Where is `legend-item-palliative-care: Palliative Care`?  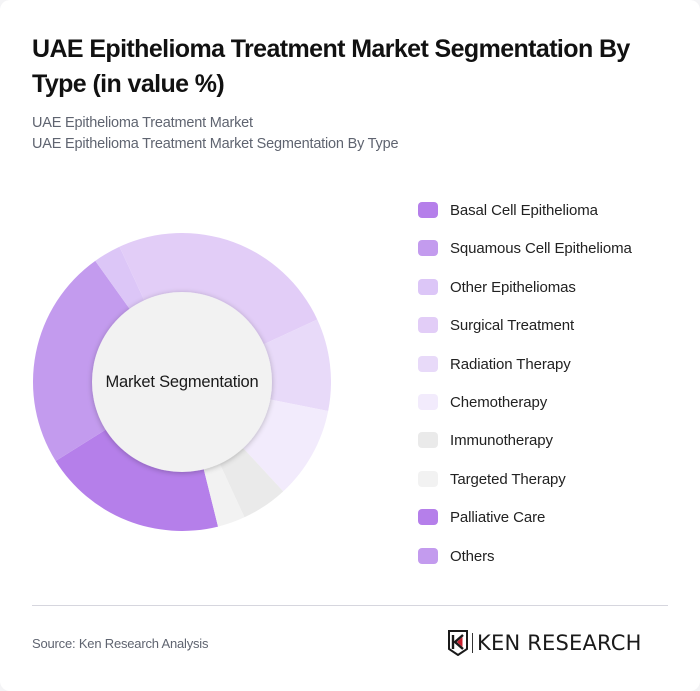 legend-item-palliative-care: Palliative Care is located at coordinates (481, 517).